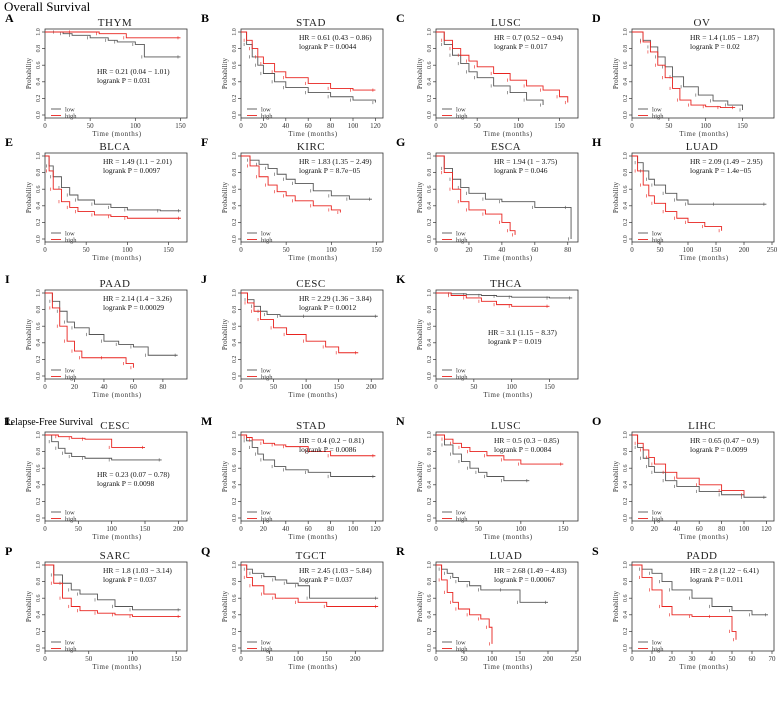 This screenshot has height=712, width=779. What do you see at coordinates (137, 570) in the screenshot?
I see `hazard-ratio: HR = 1.8 (1.03 − 3.14)` at bounding box center [137, 570].